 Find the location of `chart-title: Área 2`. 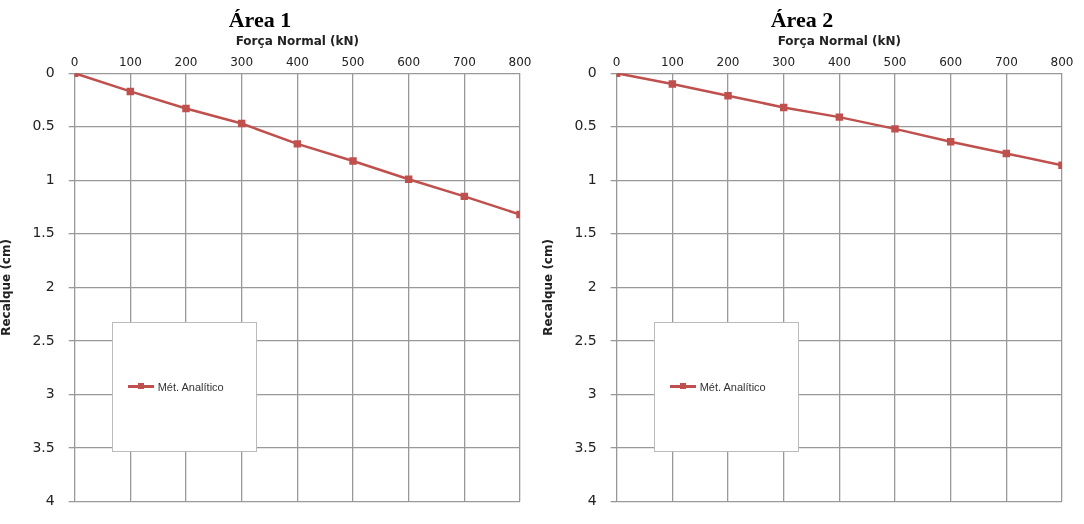

chart-title: Área 2 is located at coordinates (802, 19).